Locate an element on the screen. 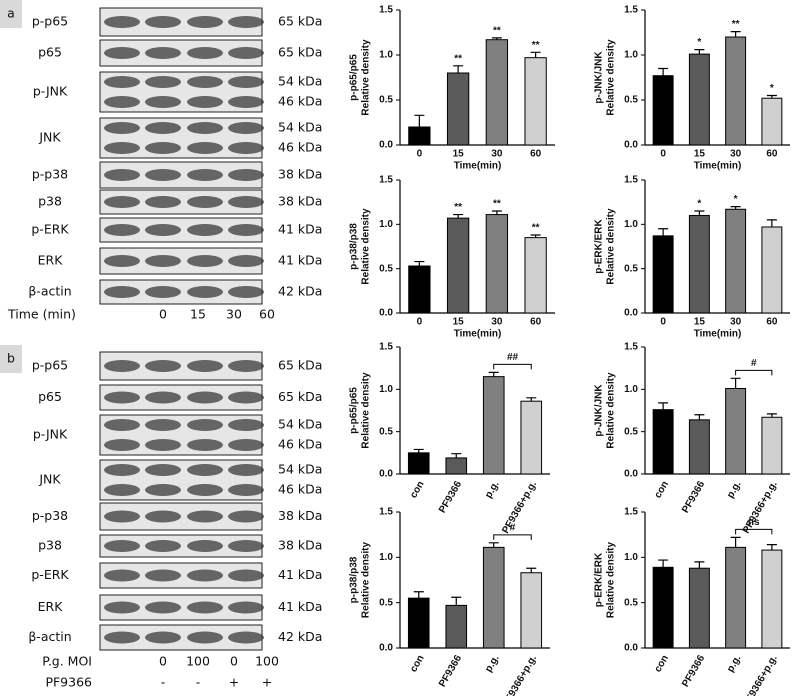 Image resolution: width=800 pixels, height=696 pixels. x-tick-label: p.g. is located at coordinates (492, 489).